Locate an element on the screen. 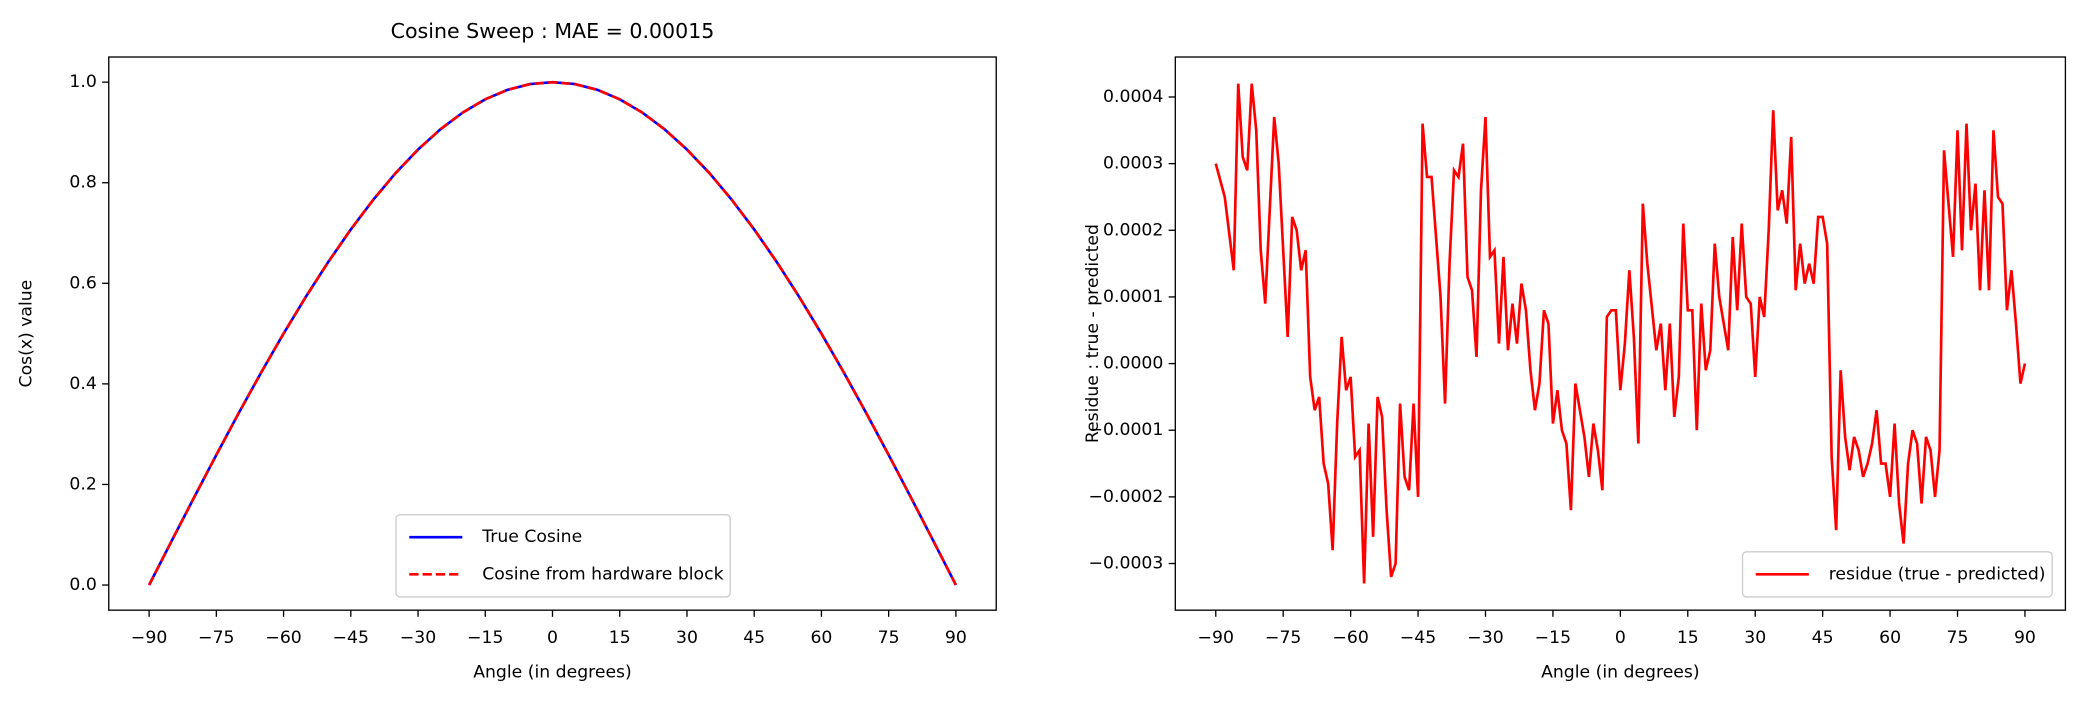  y-tick-label: −0.0001 is located at coordinates (1126, 430).